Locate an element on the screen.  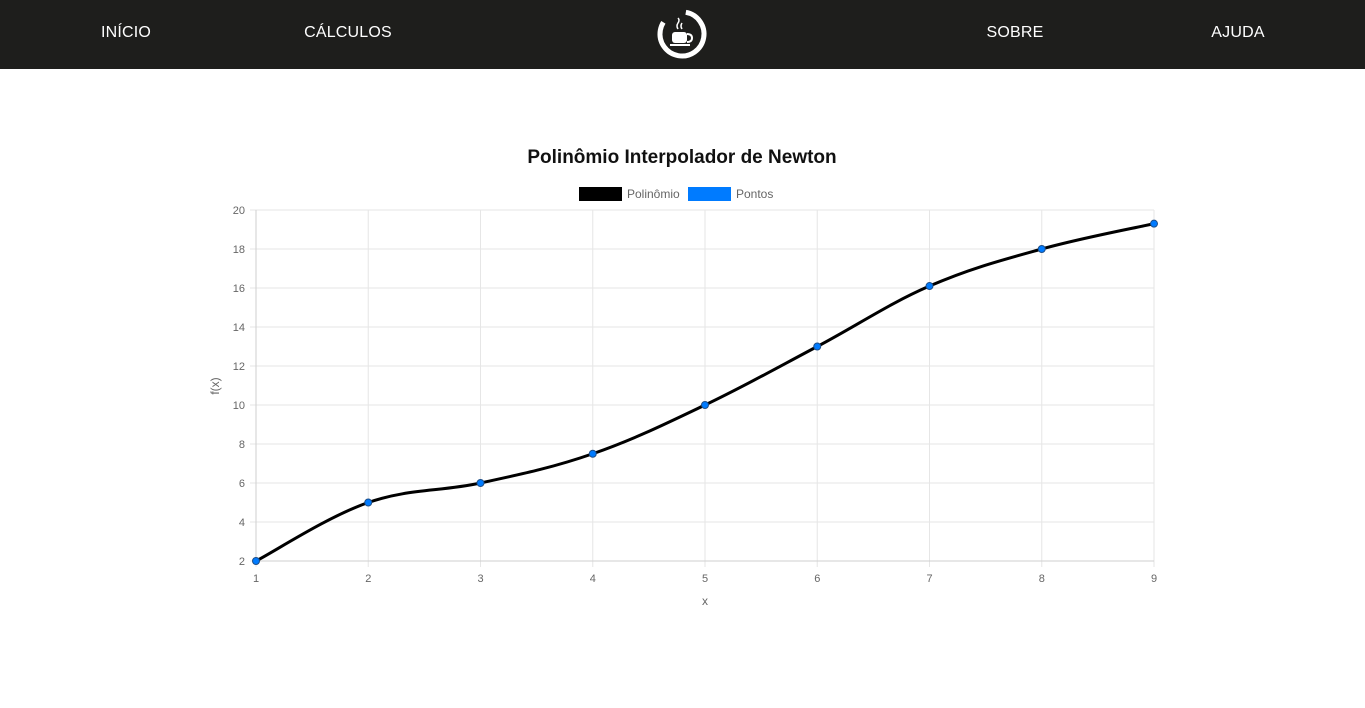
nav-ajuda-link: AJUDA is located at coordinates (1238, 32).